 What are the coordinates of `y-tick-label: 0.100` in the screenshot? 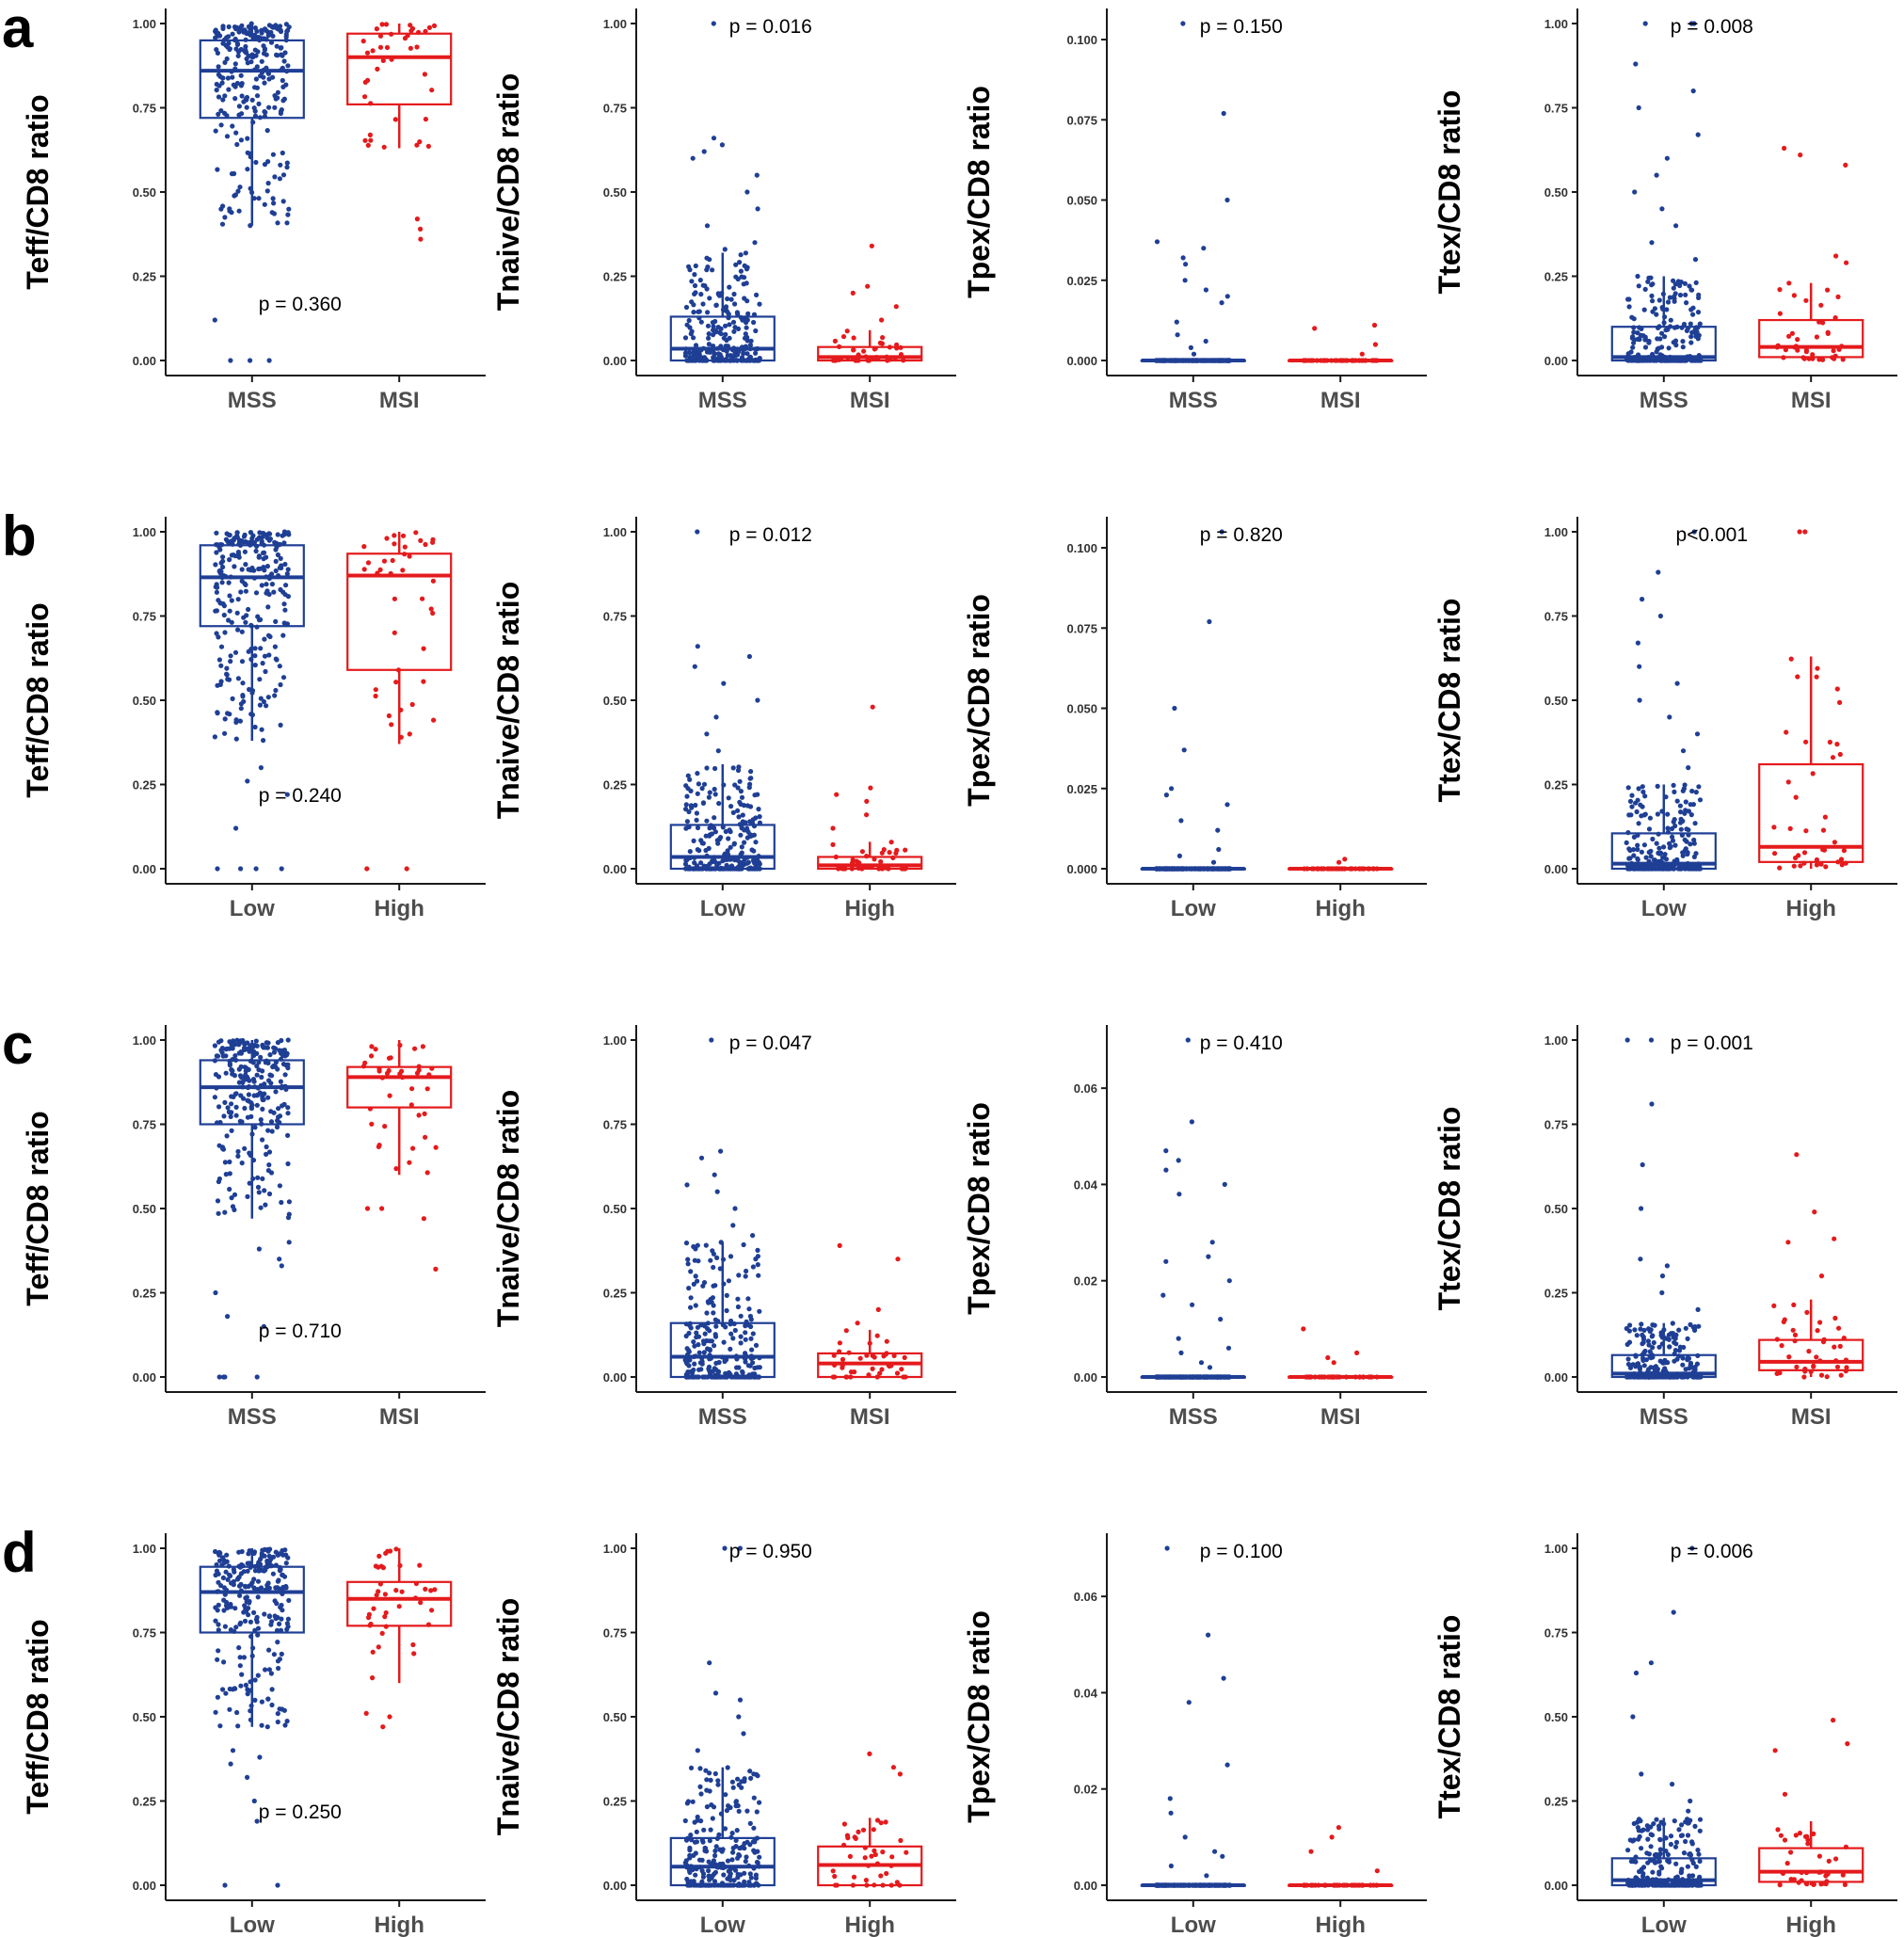 It's located at (1081, 548).